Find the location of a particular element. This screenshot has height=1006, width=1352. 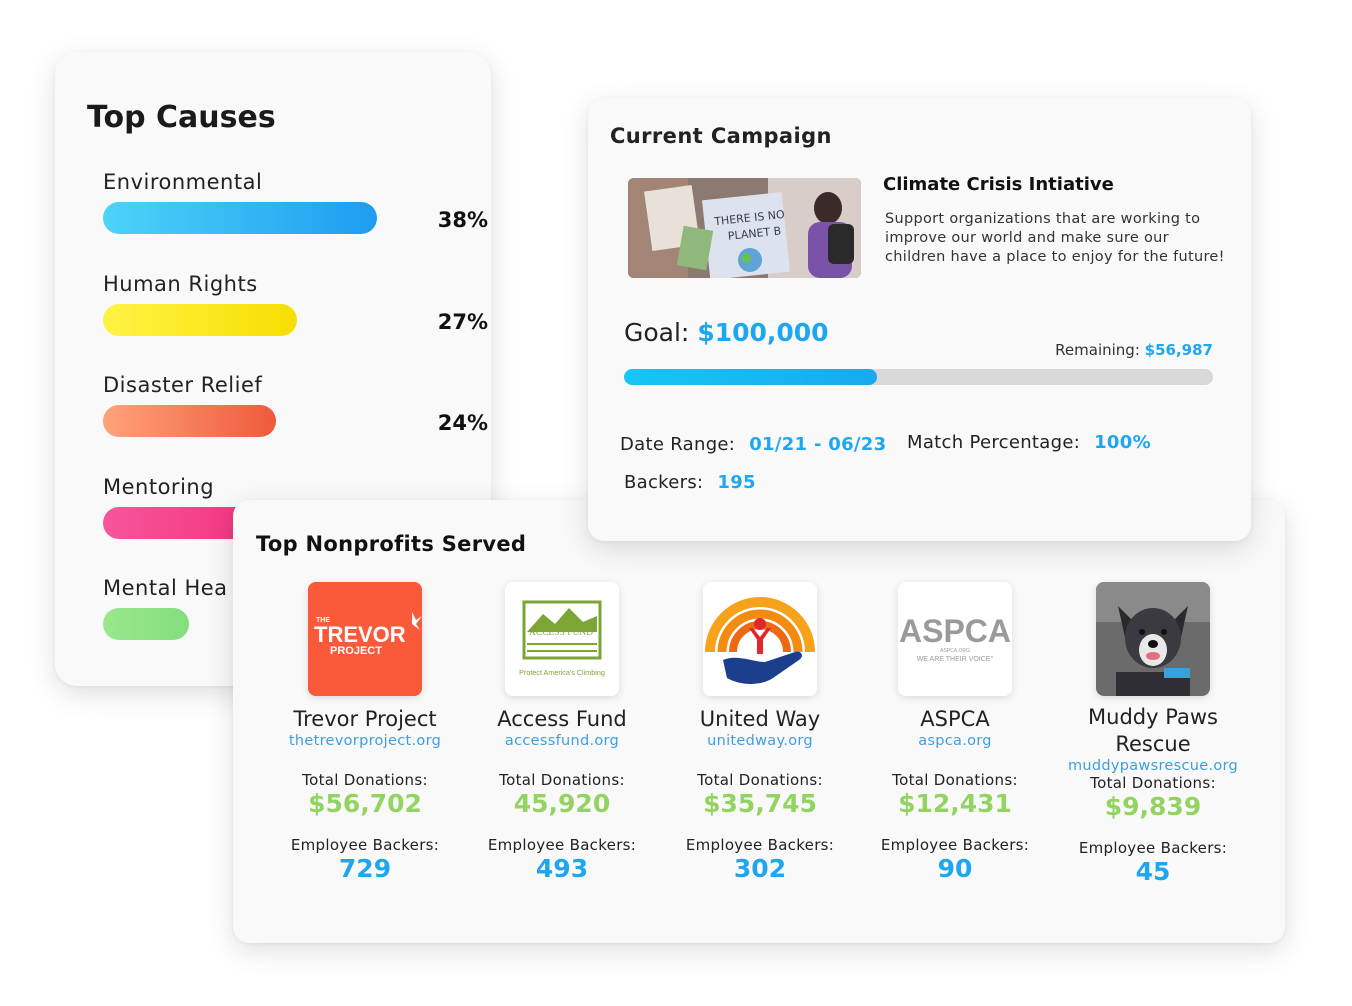

backers-stat: Backers: 195 is located at coordinates (690, 482).